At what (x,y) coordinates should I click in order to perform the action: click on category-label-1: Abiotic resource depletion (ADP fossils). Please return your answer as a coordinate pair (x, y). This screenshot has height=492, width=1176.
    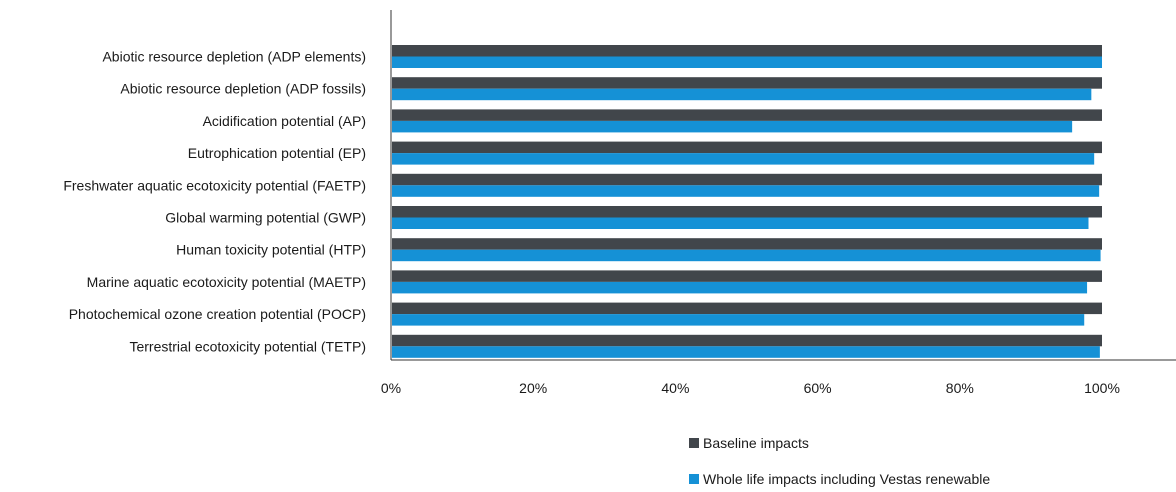
    Looking at the image, I should click on (243, 89).